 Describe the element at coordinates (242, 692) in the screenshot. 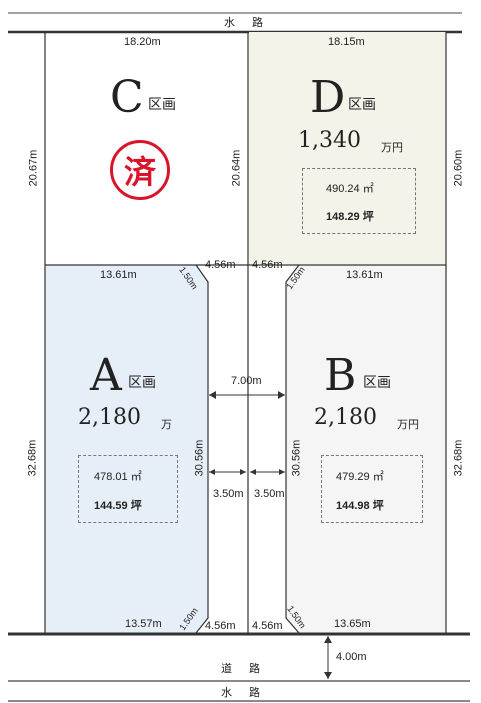

I see `bottom-canal-label: 水 路` at that location.